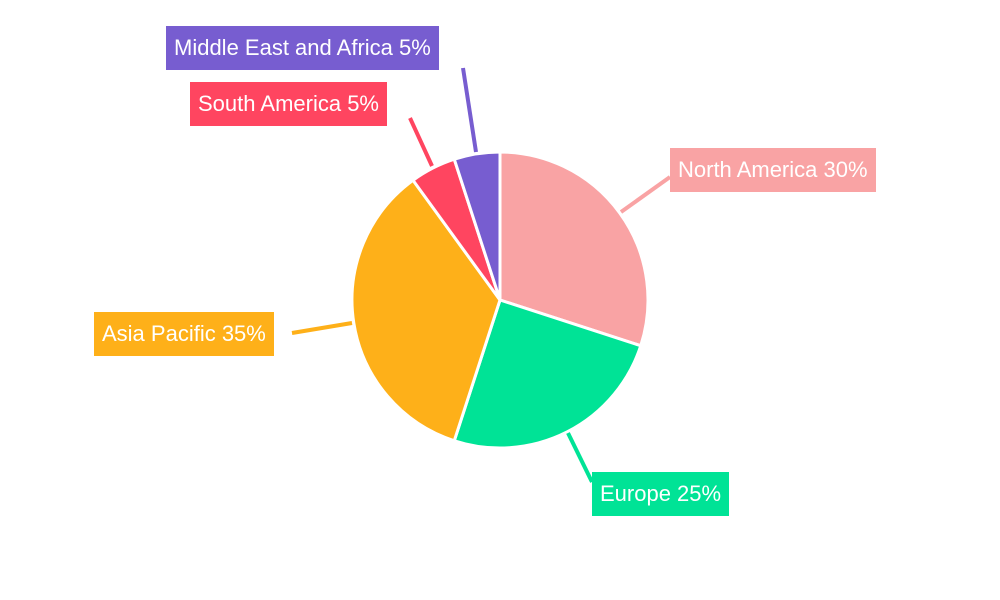  What do you see at coordinates (426, 310) in the screenshot?
I see `pie-slice-asia-pacific` at bounding box center [426, 310].